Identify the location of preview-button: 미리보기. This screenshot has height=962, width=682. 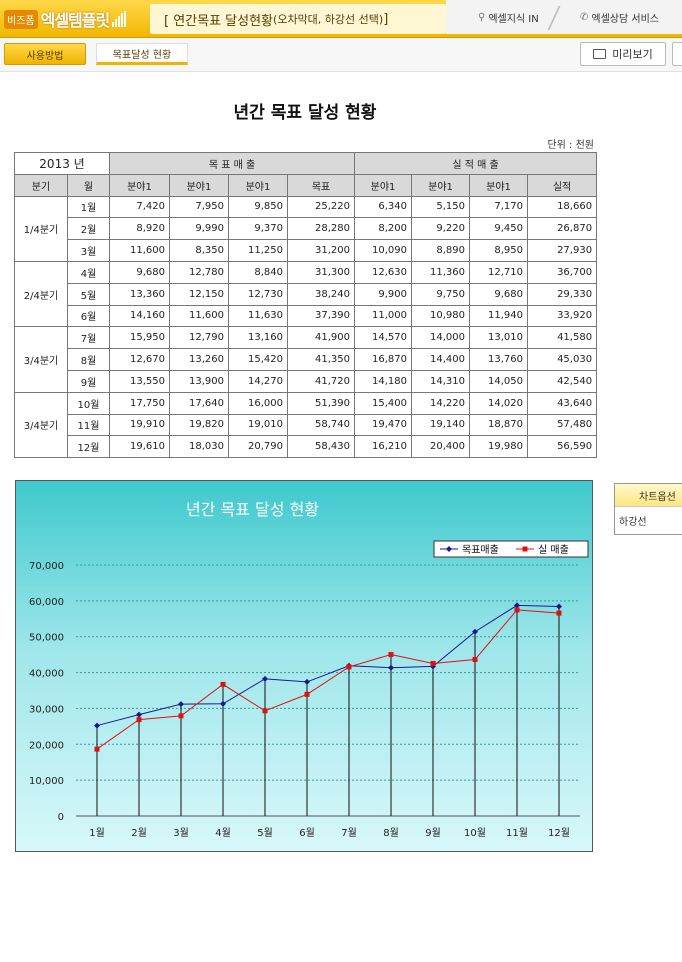
(623, 54).